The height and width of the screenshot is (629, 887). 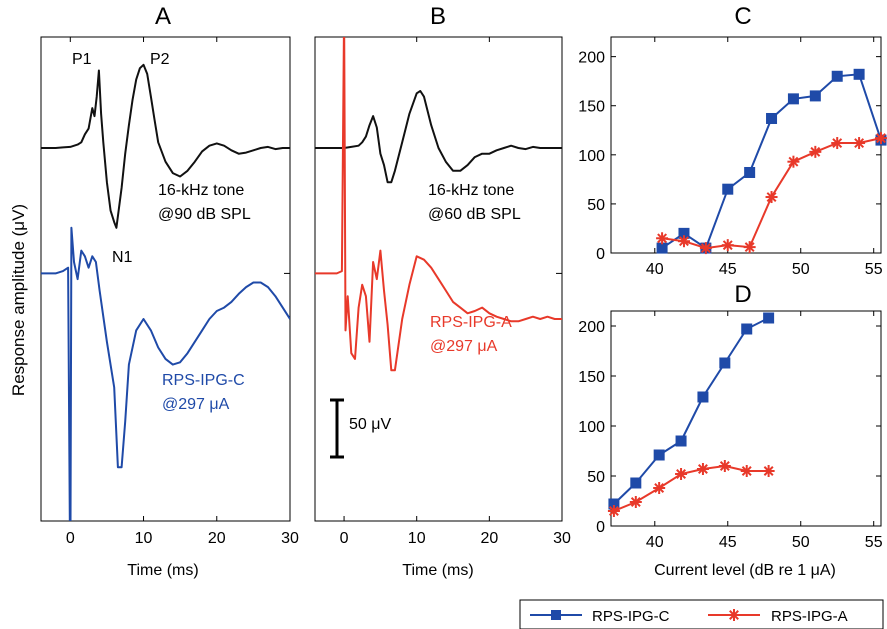 What do you see at coordinates (370, 424) in the screenshot?
I see `scale-bar-label: 50 μV` at bounding box center [370, 424].